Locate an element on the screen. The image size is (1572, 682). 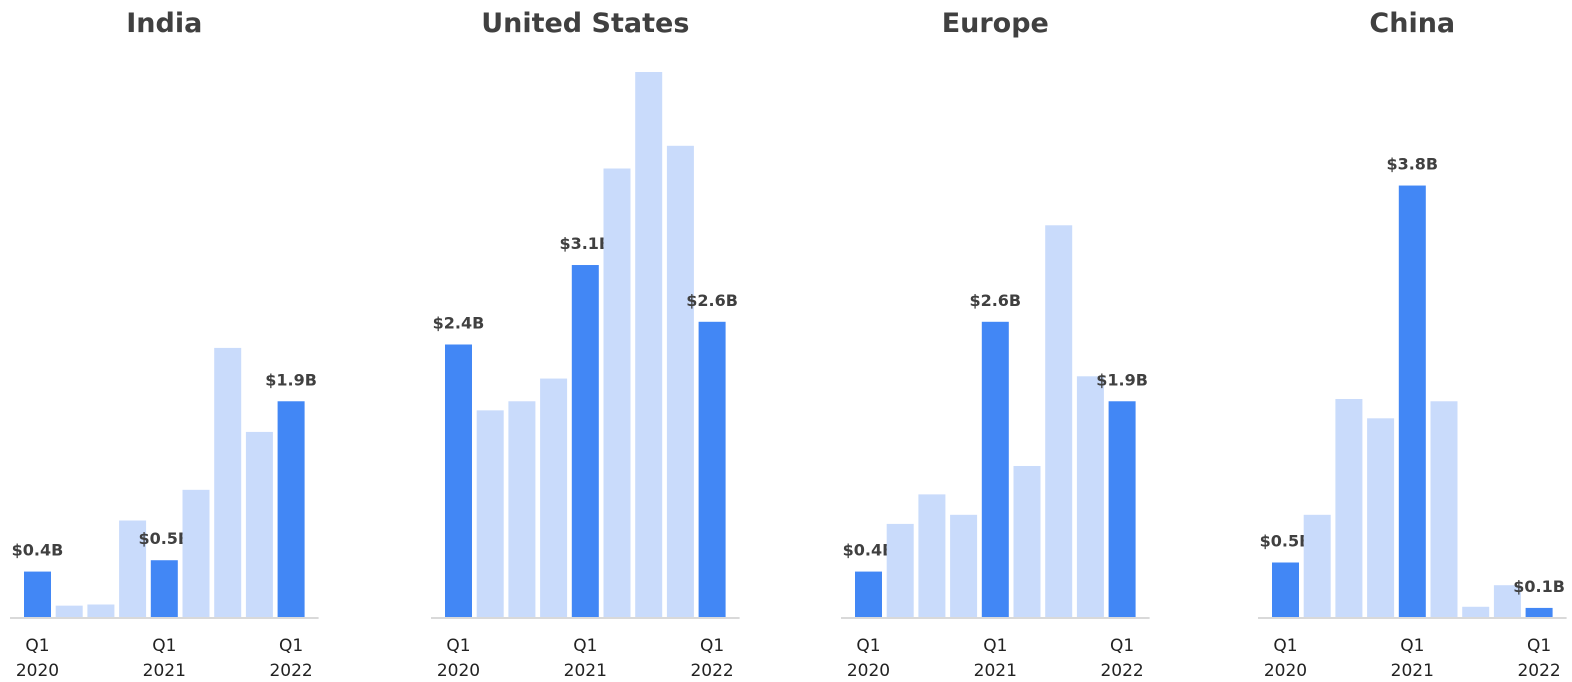
value-label: $3.1B is located at coordinates (585, 243).